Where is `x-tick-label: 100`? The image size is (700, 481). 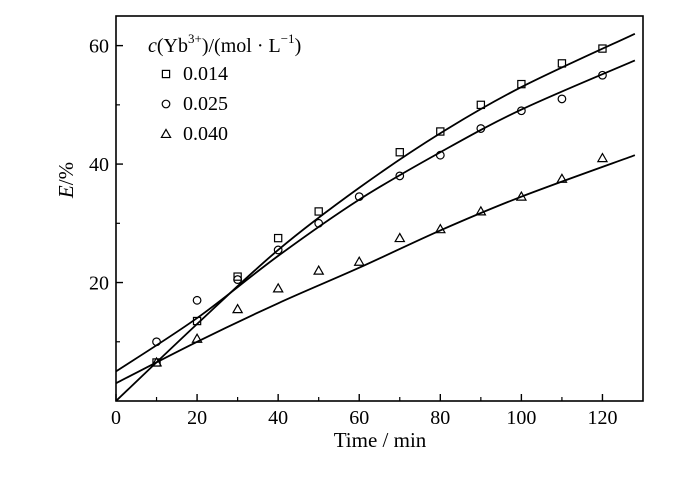 x-tick-label: 100 is located at coordinates (521, 418).